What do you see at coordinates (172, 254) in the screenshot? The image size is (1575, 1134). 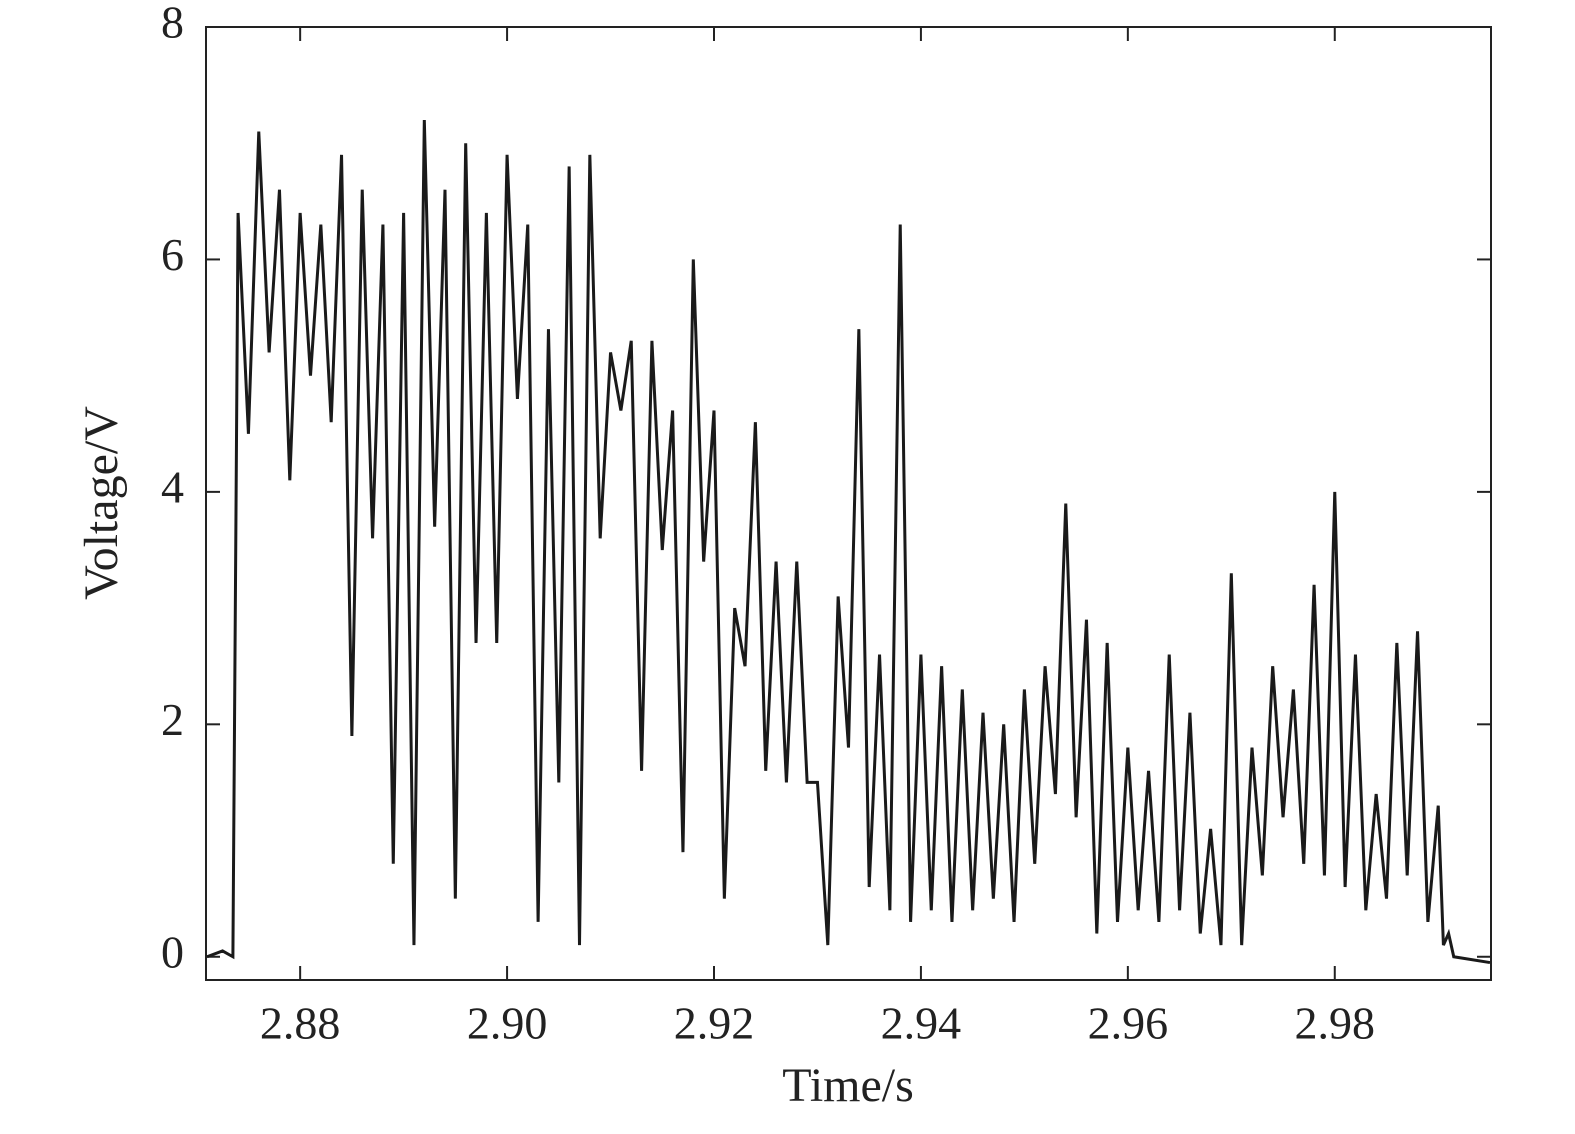 I see `y-tick-label: 6` at bounding box center [172, 254].